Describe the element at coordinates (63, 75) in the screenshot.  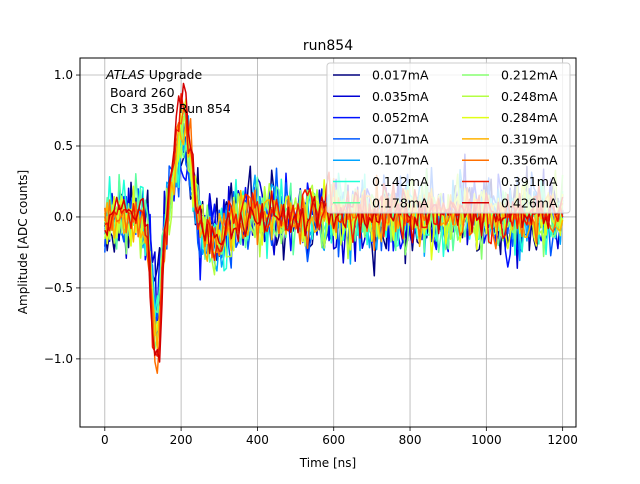
I see `y-tick-label: 1.0` at that location.